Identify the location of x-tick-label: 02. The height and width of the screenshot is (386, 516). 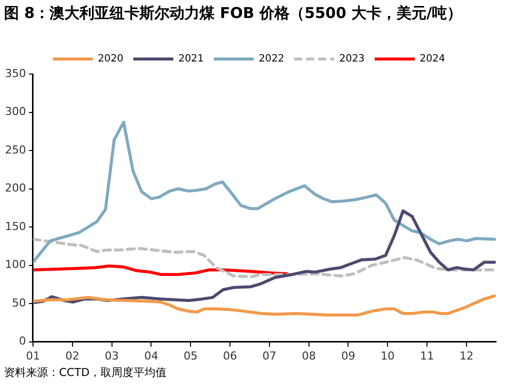
(72, 355).